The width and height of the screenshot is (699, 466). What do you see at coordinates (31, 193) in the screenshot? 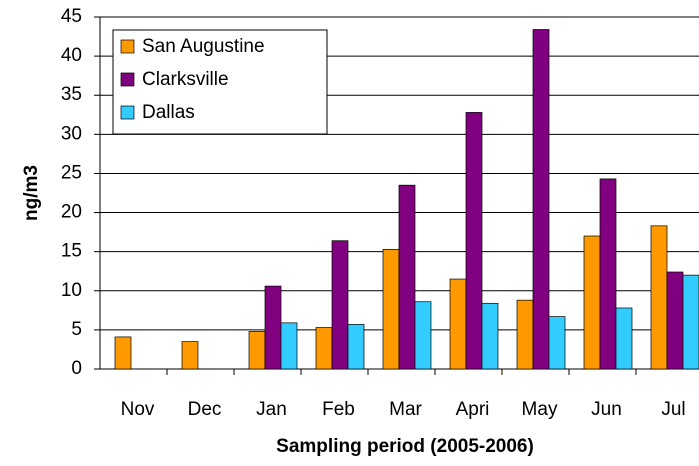
I see `y-axis-title: ng/m3` at bounding box center [31, 193].